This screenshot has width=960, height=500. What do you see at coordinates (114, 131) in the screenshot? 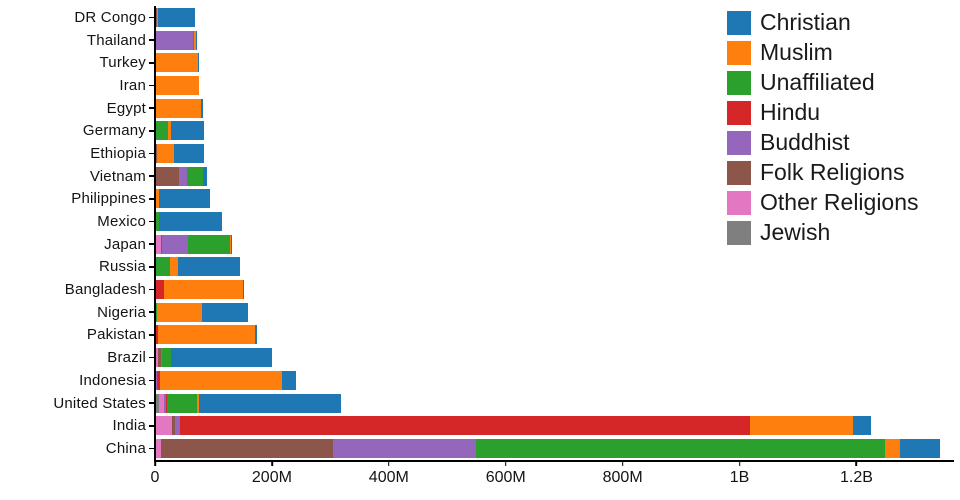
I see `y-axis-label-text: Germany` at bounding box center [114, 131].